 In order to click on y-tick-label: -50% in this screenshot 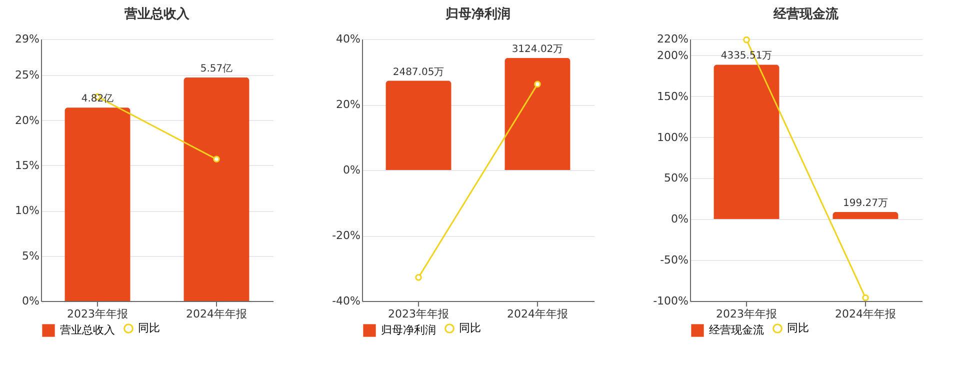, I will do `click(674, 260)`.